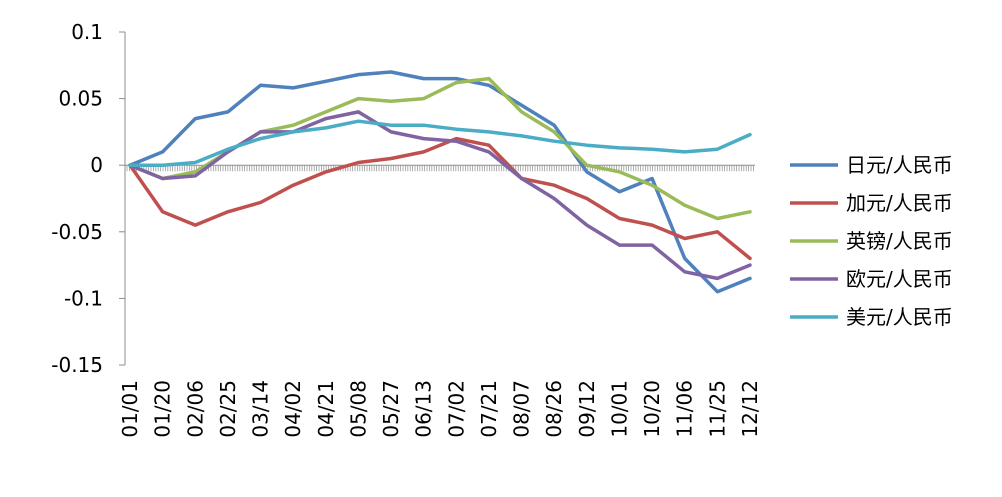 The image size is (1002, 497). What do you see at coordinates (293, 409) in the screenshot?
I see `x-tick-label: 04/02` at bounding box center [293, 409].